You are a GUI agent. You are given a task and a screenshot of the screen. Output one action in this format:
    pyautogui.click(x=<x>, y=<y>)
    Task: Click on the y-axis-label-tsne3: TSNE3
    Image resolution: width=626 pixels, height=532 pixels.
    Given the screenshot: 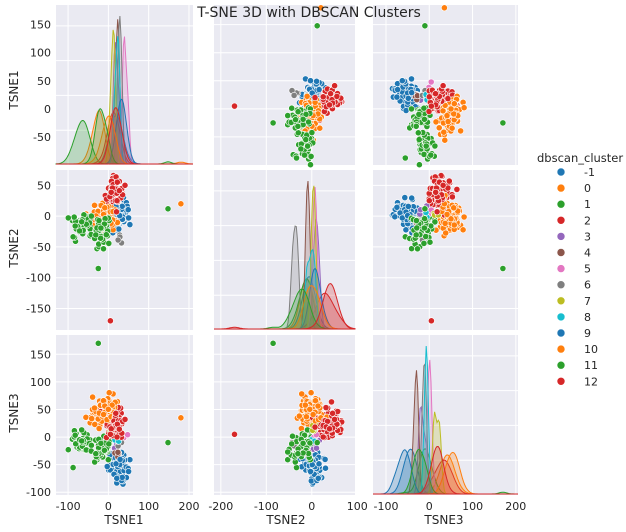 What is the action you would take?
    pyautogui.click(x=14, y=413)
    